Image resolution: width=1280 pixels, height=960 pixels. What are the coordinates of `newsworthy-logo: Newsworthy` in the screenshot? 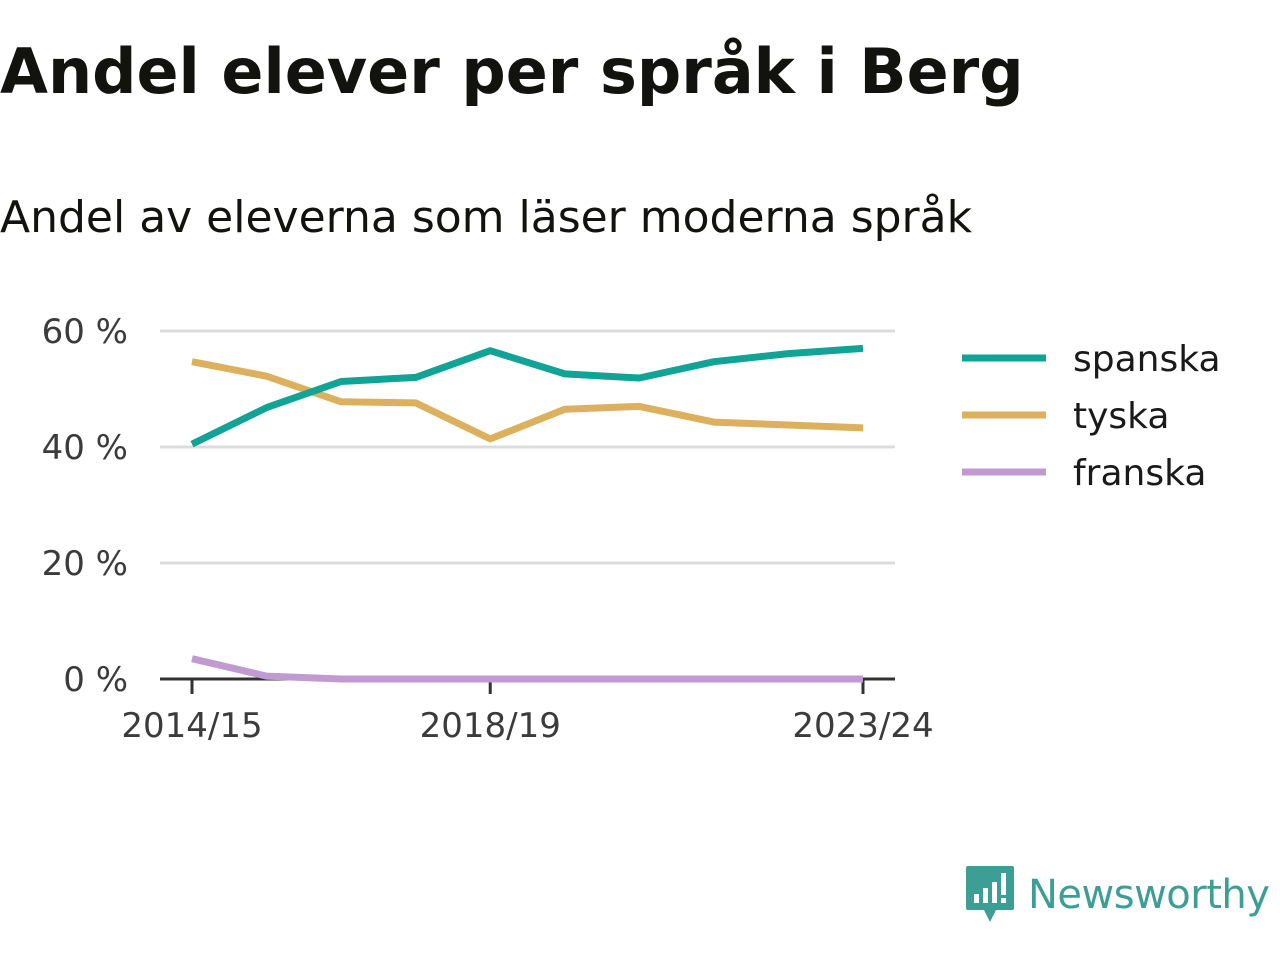 It's located at (1117, 895).